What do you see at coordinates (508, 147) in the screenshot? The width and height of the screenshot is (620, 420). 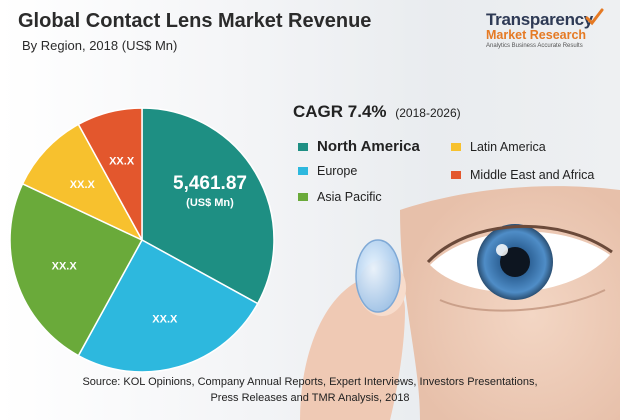 I see `legend-label-latin-america: Latin America` at bounding box center [508, 147].